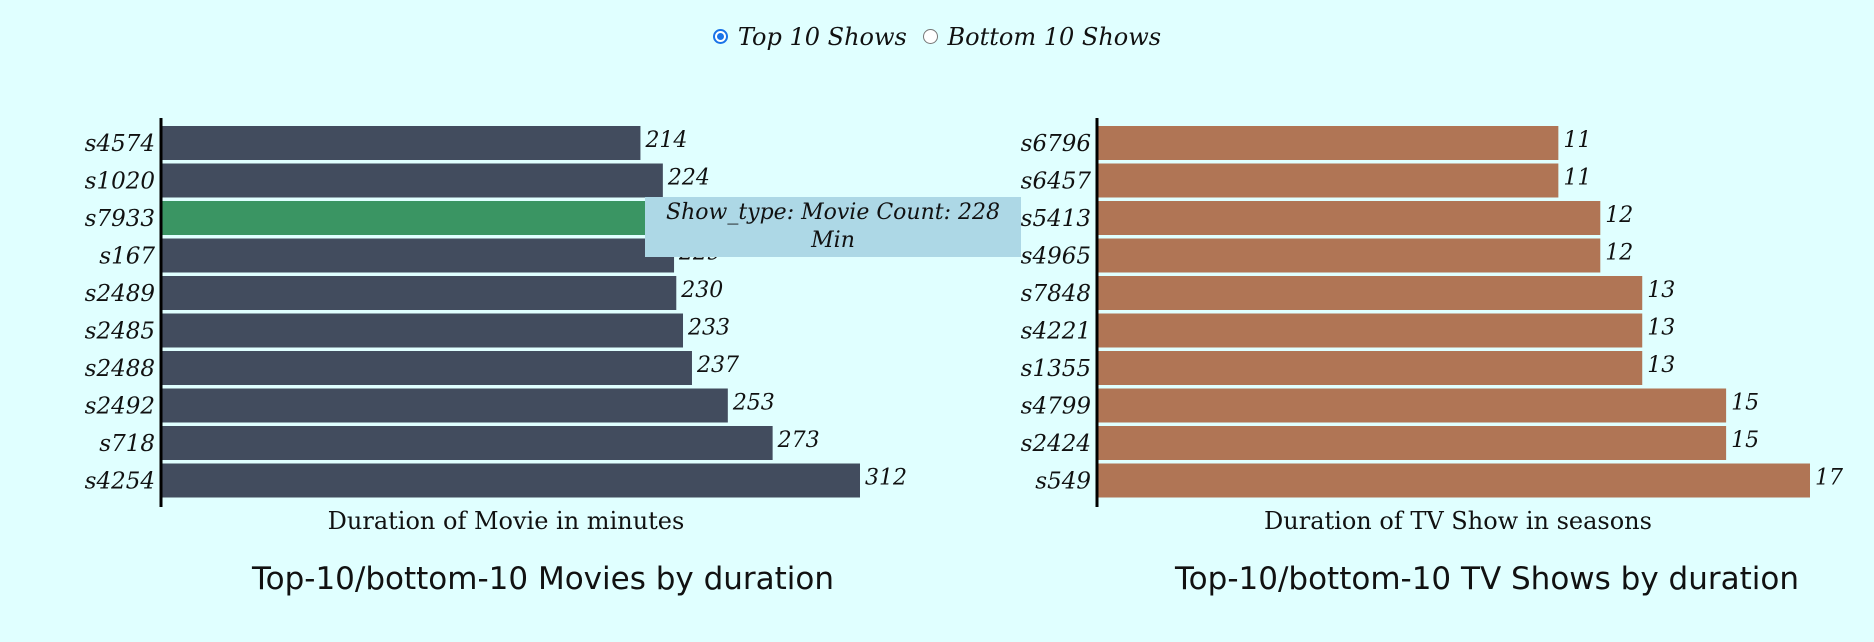 This screenshot has height=642, width=1874. Describe the element at coordinates (688, 178) in the screenshot. I see `movies-value-label-s1020: 224` at that location.